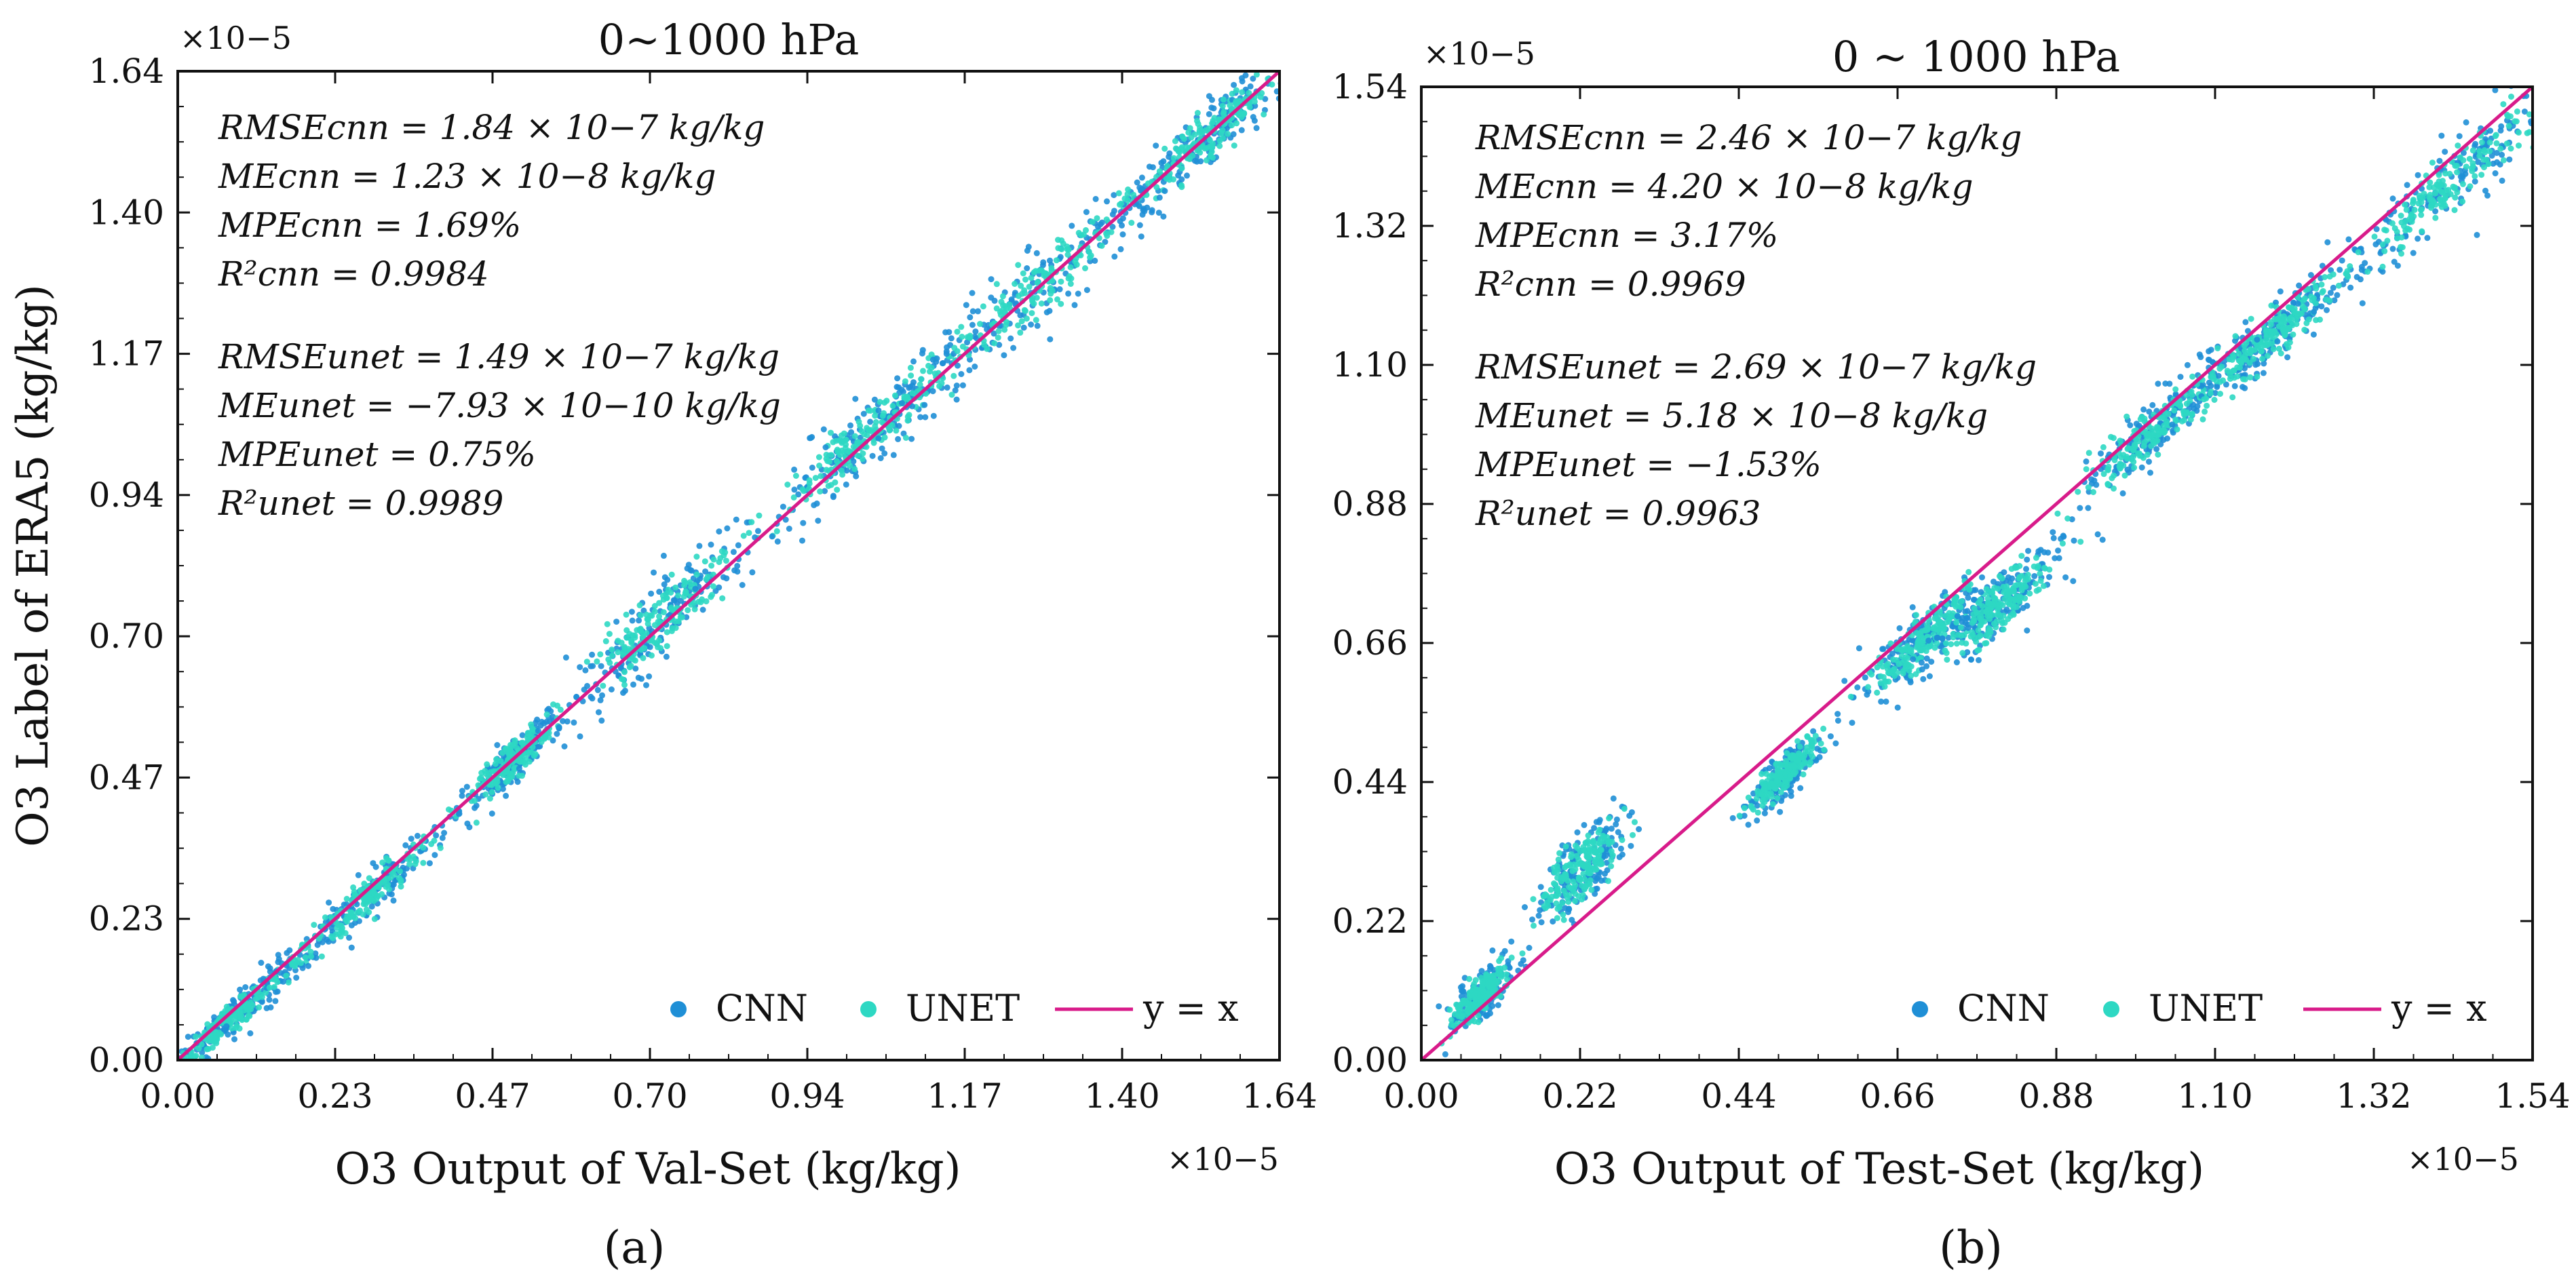  What do you see at coordinates (126, 71) in the screenshot?
I see `panel-a-y-tick-label: 1.64` at bounding box center [126, 71].